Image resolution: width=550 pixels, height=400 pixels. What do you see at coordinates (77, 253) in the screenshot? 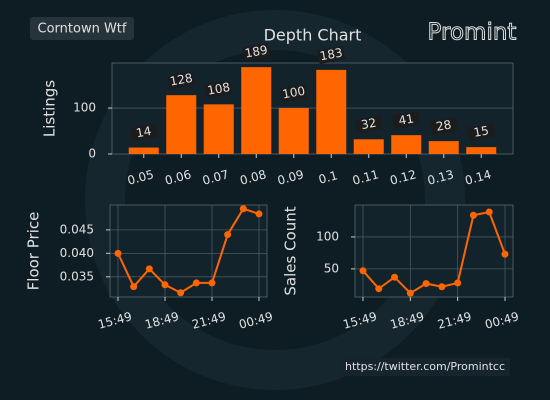
I see `y-tick-label: 0.040` at bounding box center [77, 253].